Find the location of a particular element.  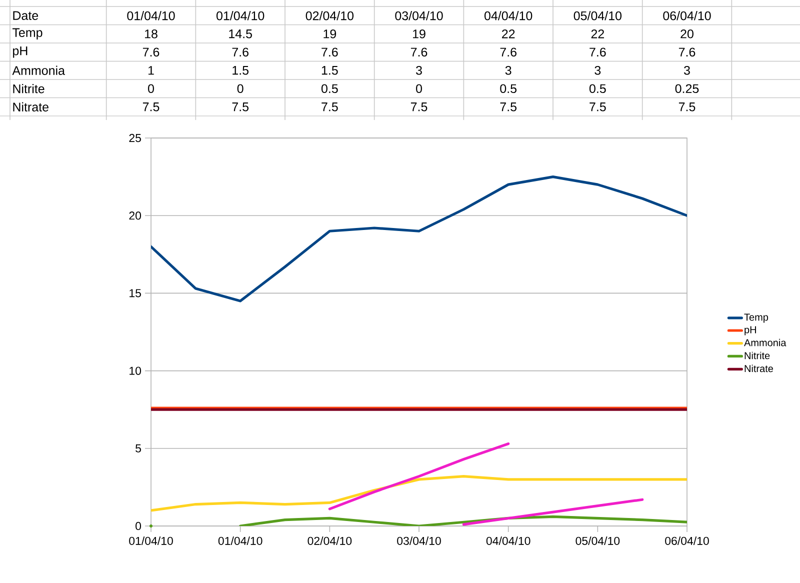

legend-label: Ammonia is located at coordinates (765, 342).